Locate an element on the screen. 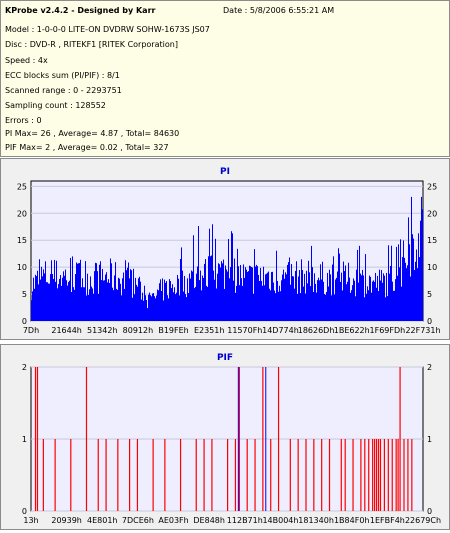 This screenshot has width=450, height=533. y-tick-label-left: 2 is located at coordinates (24, 367).